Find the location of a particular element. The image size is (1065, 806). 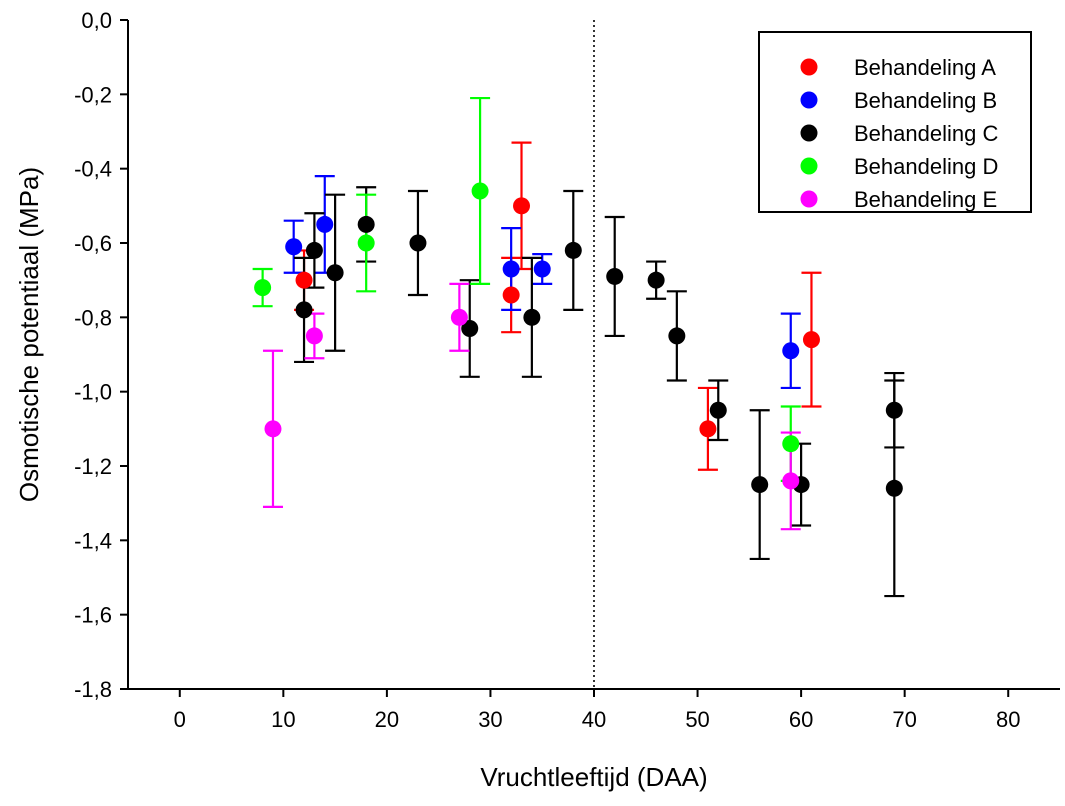

y-axis-label: Osmotische potentiaal (MPa) is located at coordinates (29, 334).